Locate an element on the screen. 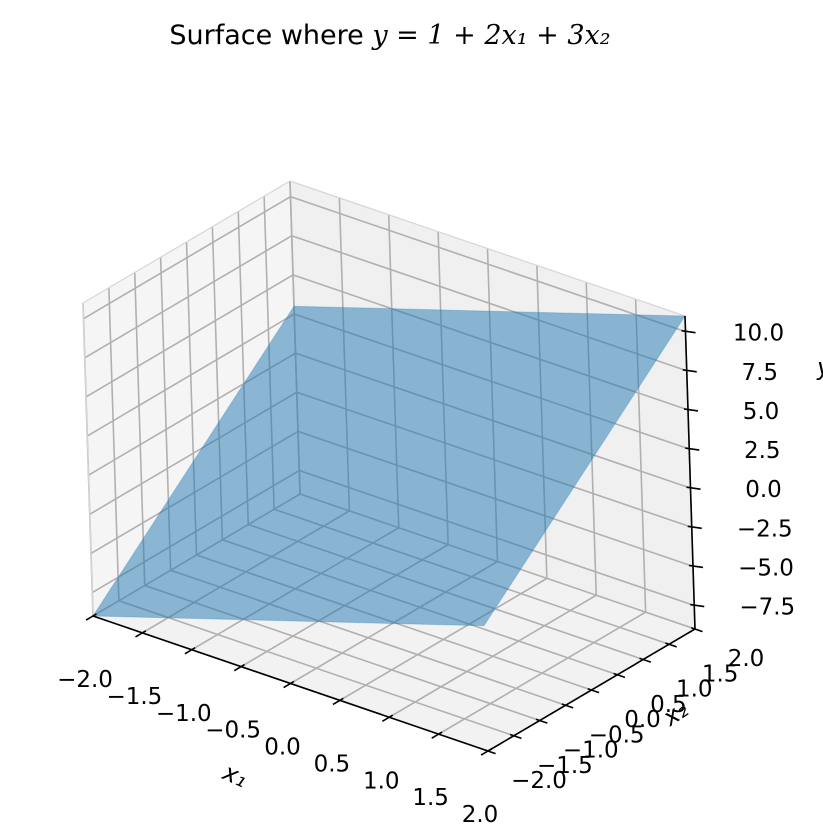  x2-tick-label: −2.0 is located at coordinates (539, 781).